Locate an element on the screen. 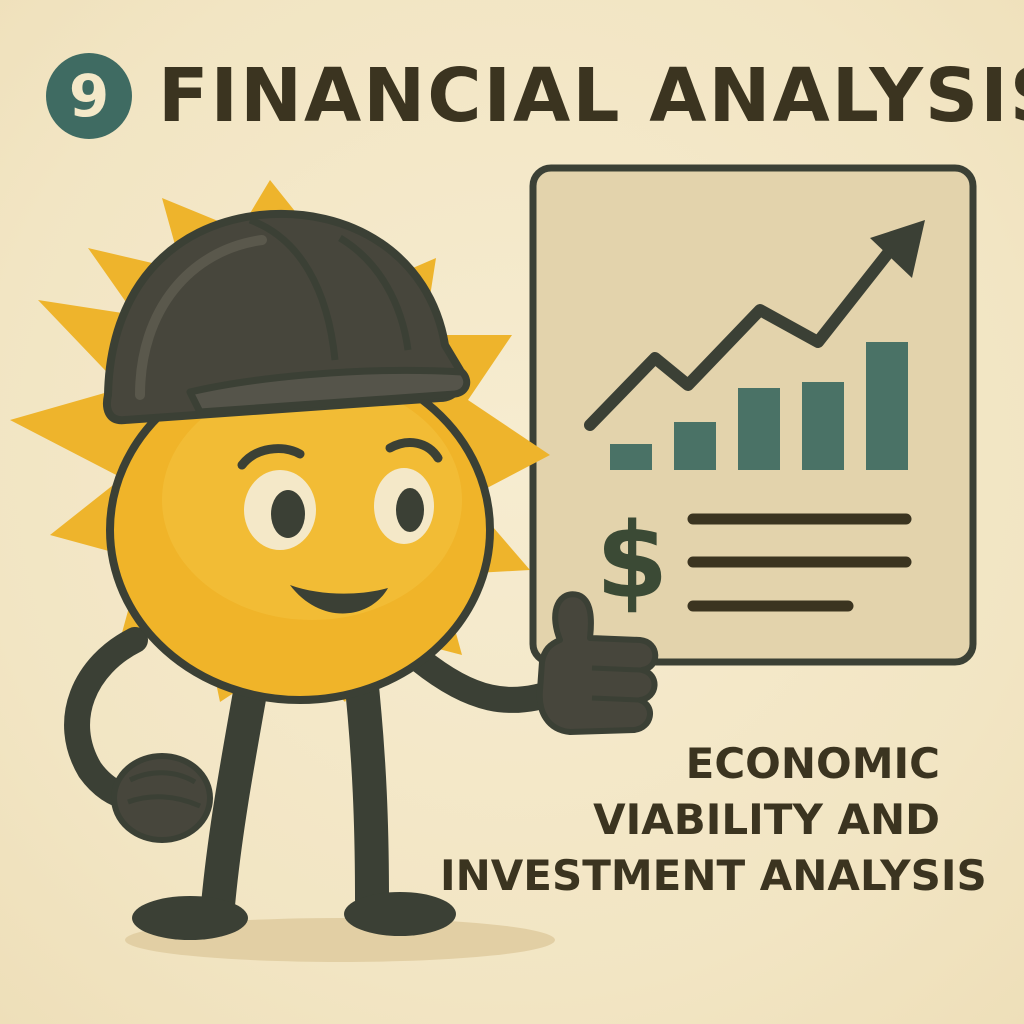  sun-face is located at coordinates (300, 530).